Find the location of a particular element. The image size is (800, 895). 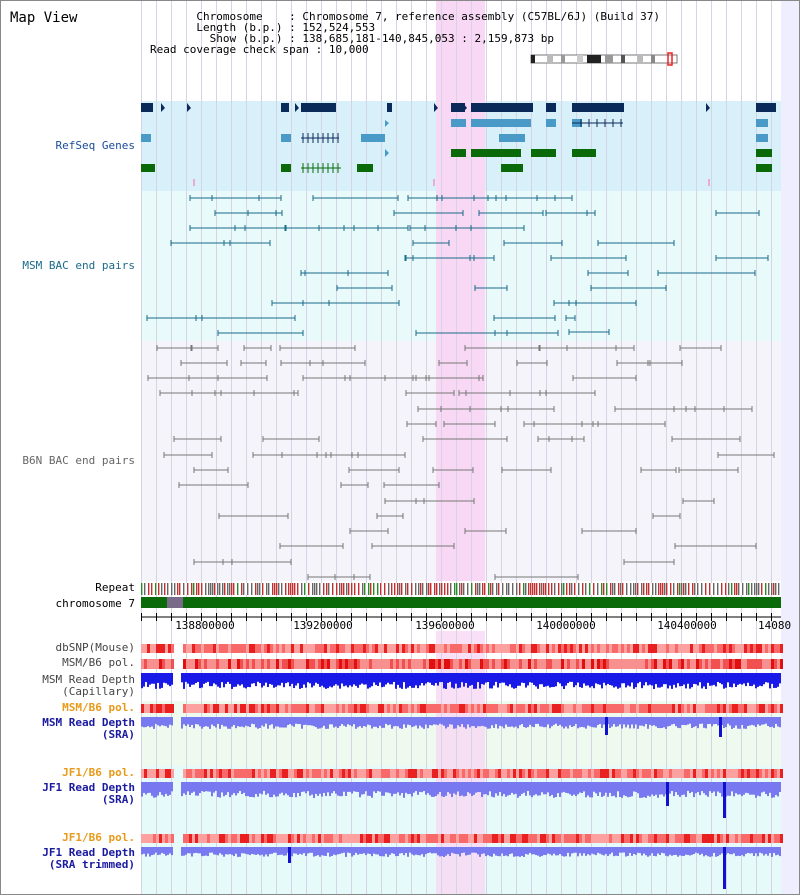

gene-block is located at coordinates (286, 138).